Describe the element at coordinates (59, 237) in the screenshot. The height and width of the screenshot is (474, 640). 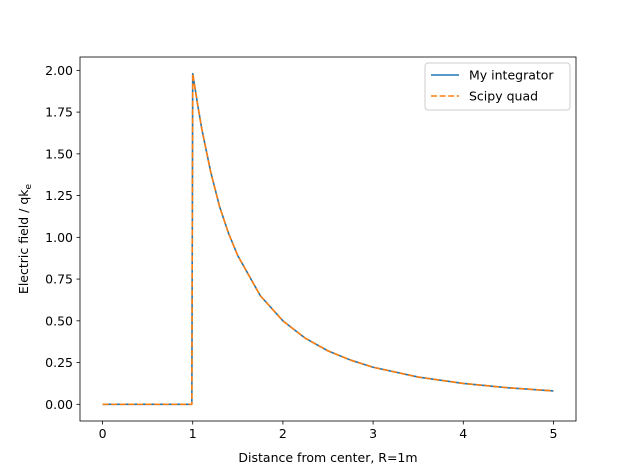
I see `y-tick-label: 1.00` at that location.